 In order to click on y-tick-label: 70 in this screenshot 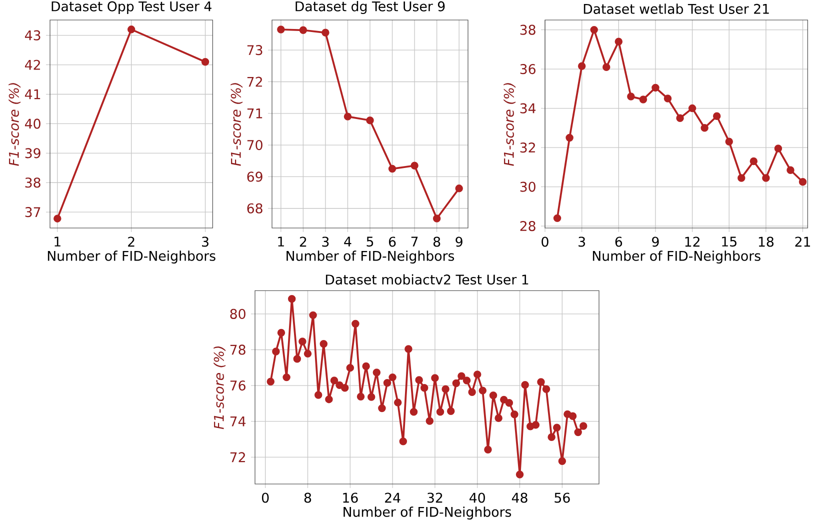, I will do `click(254, 145)`.